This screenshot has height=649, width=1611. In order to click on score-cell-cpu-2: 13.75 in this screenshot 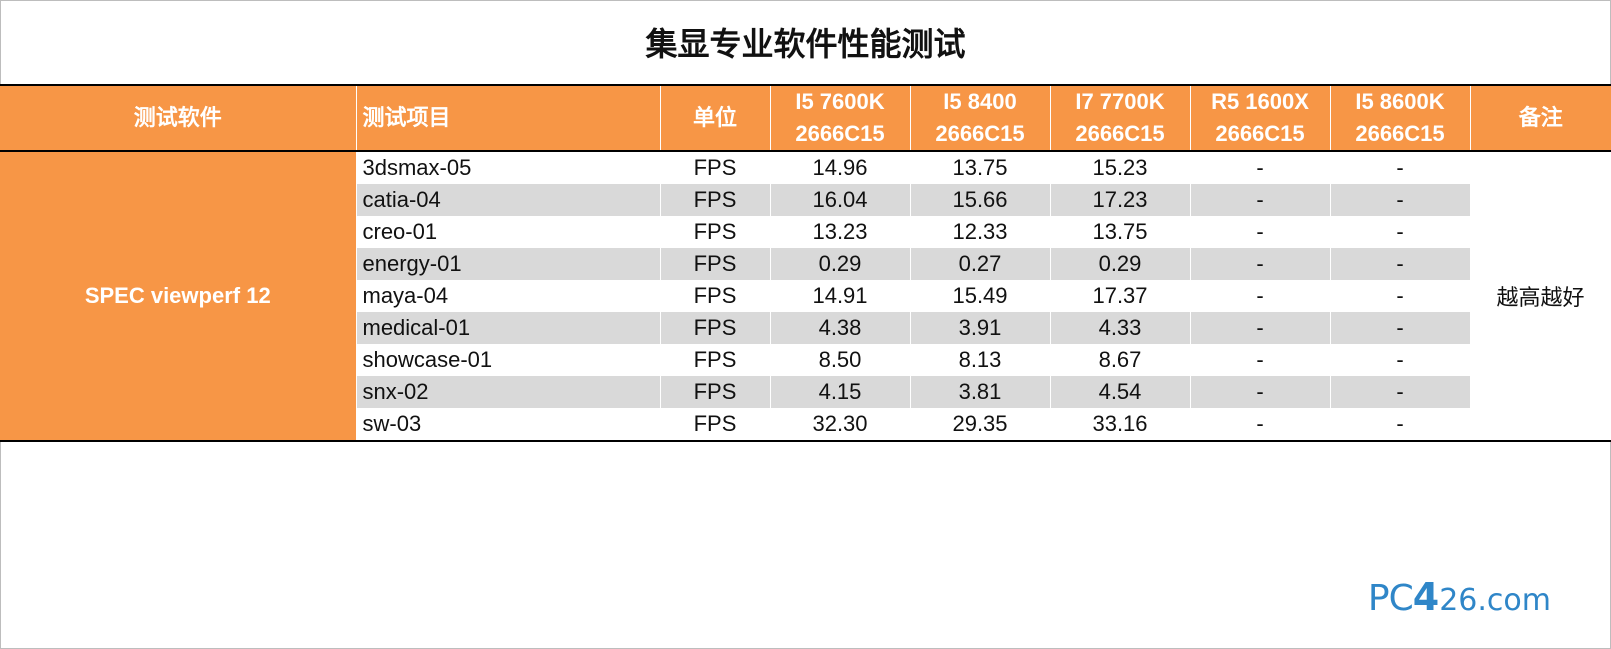, I will do `click(980, 167)`.